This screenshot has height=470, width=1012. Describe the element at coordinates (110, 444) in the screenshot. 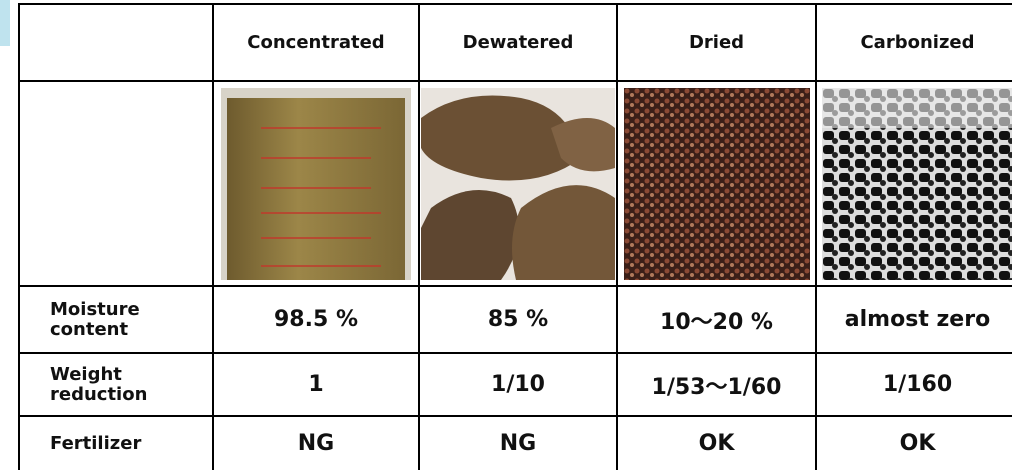

I see `row-label: Fertilizer` at that location.